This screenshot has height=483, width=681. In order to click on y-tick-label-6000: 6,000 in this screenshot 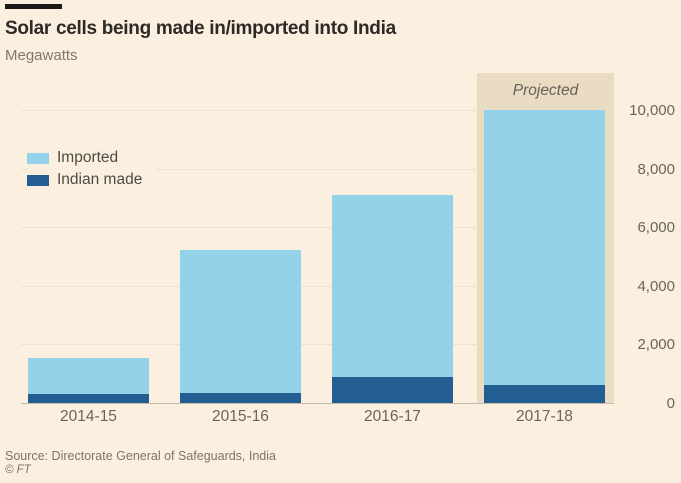, I will do `click(656, 228)`.